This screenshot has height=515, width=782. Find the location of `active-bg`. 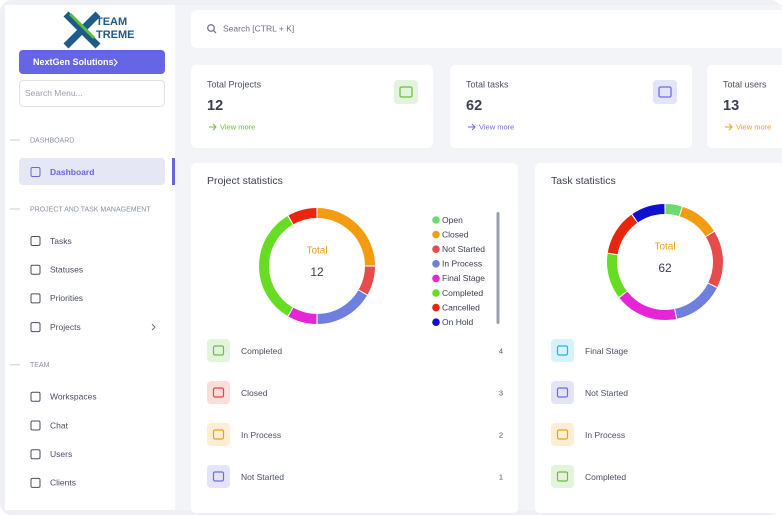

active-bg is located at coordinates (92, 171).